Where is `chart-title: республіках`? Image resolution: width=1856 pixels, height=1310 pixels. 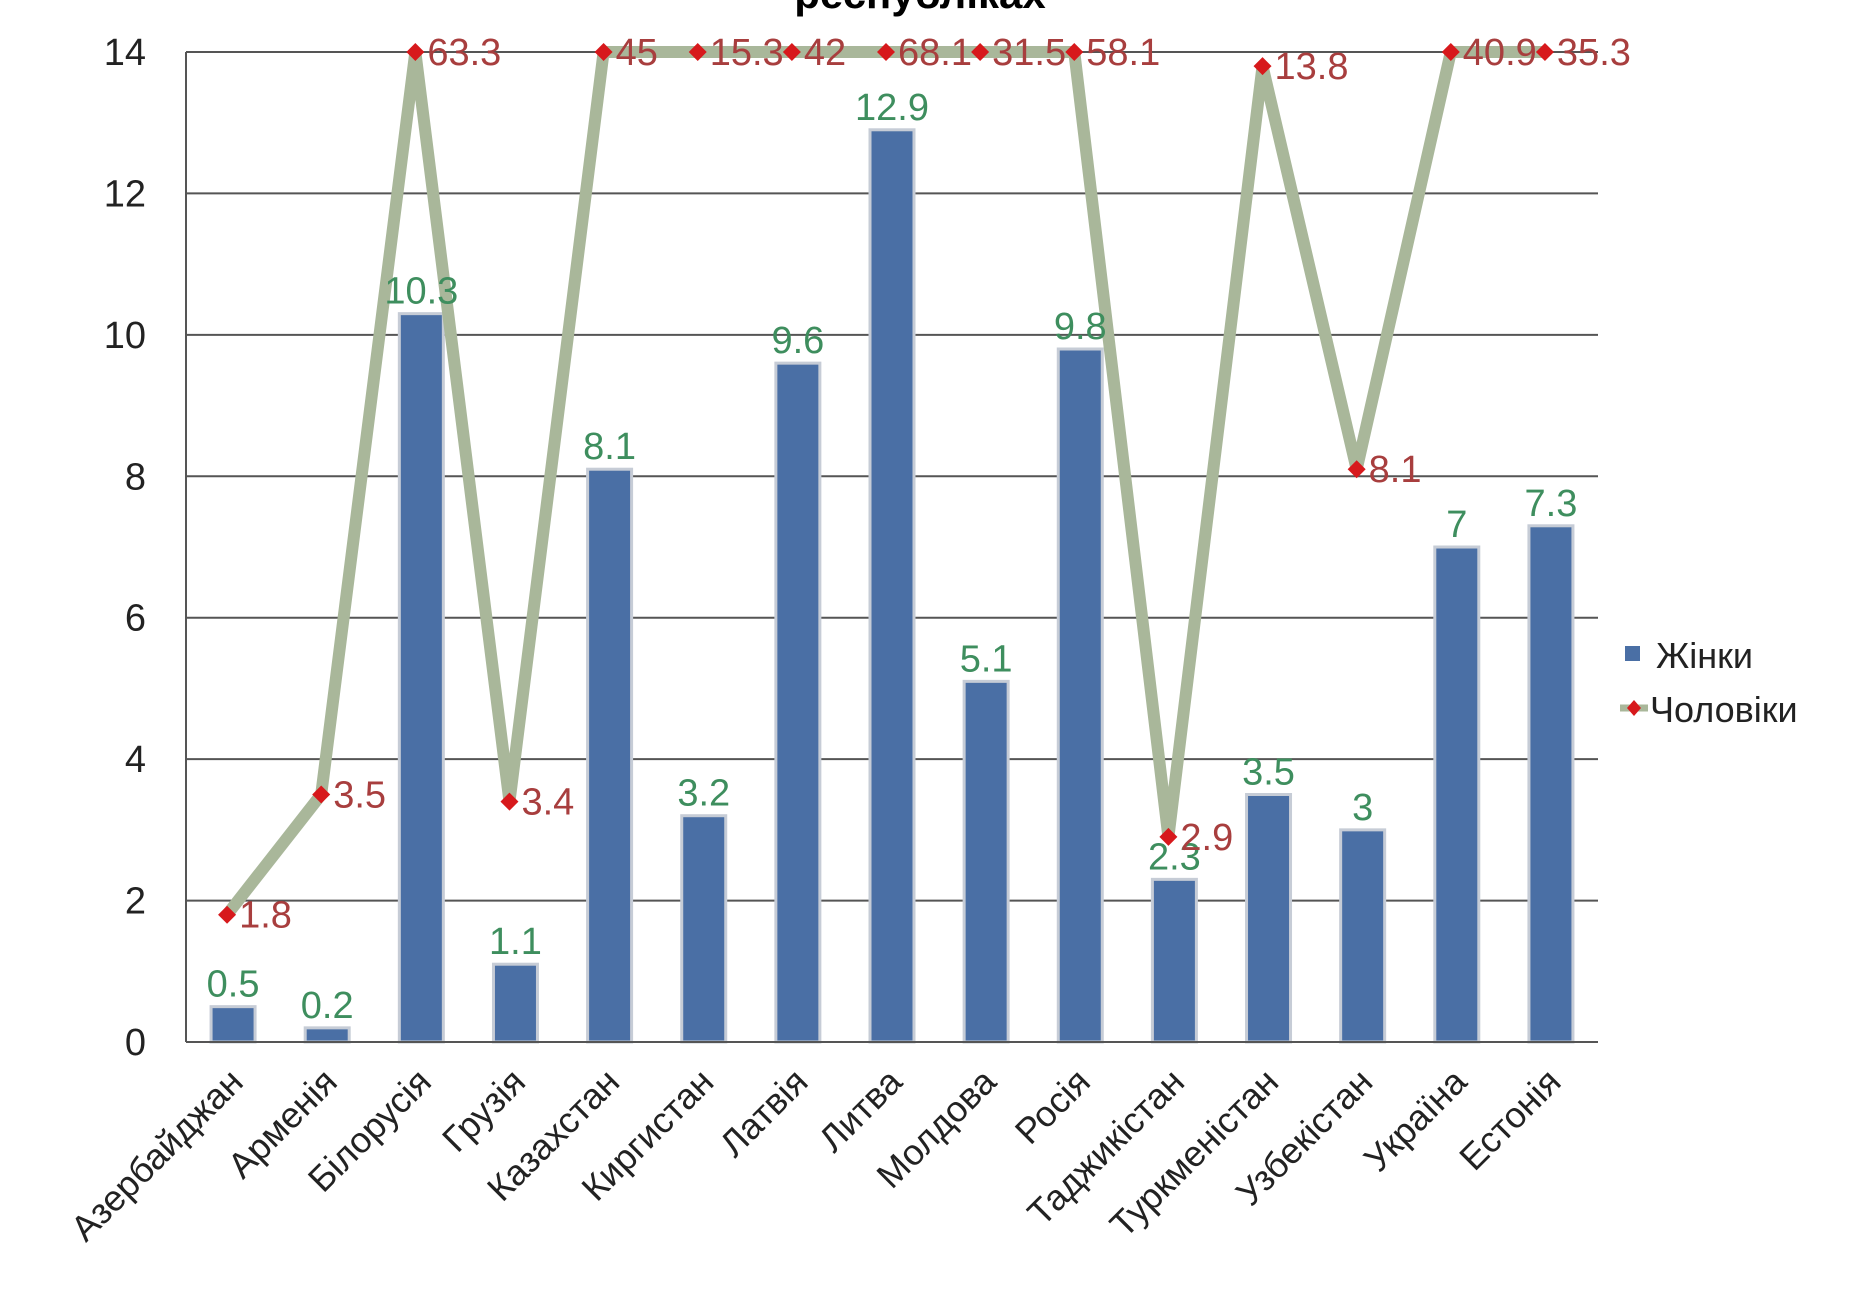
chart-title: республіках is located at coordinates (920, 8).